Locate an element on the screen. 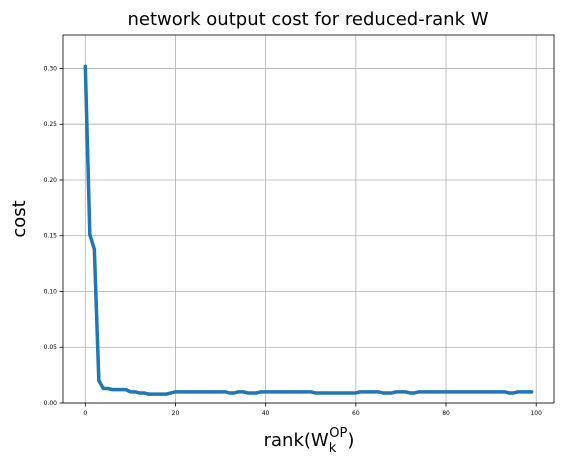  y-tick-label: 0.25 is located at coordinates (51, 124).